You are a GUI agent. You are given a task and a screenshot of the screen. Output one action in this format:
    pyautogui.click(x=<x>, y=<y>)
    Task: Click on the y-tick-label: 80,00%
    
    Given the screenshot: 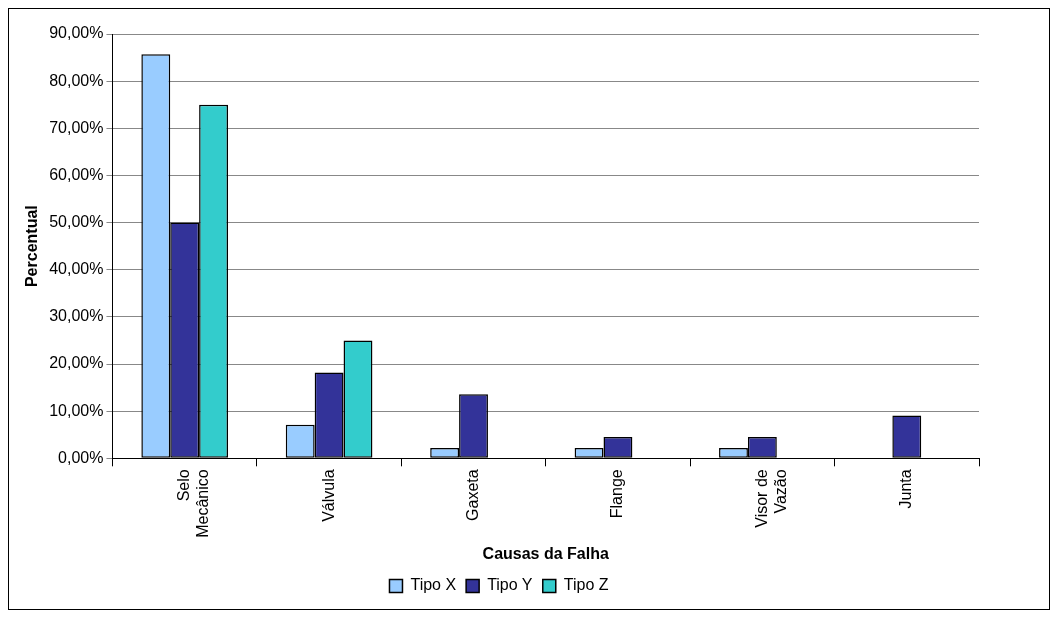 What is the action you would take?
    pyautogui.click(x=76, y=80)
    